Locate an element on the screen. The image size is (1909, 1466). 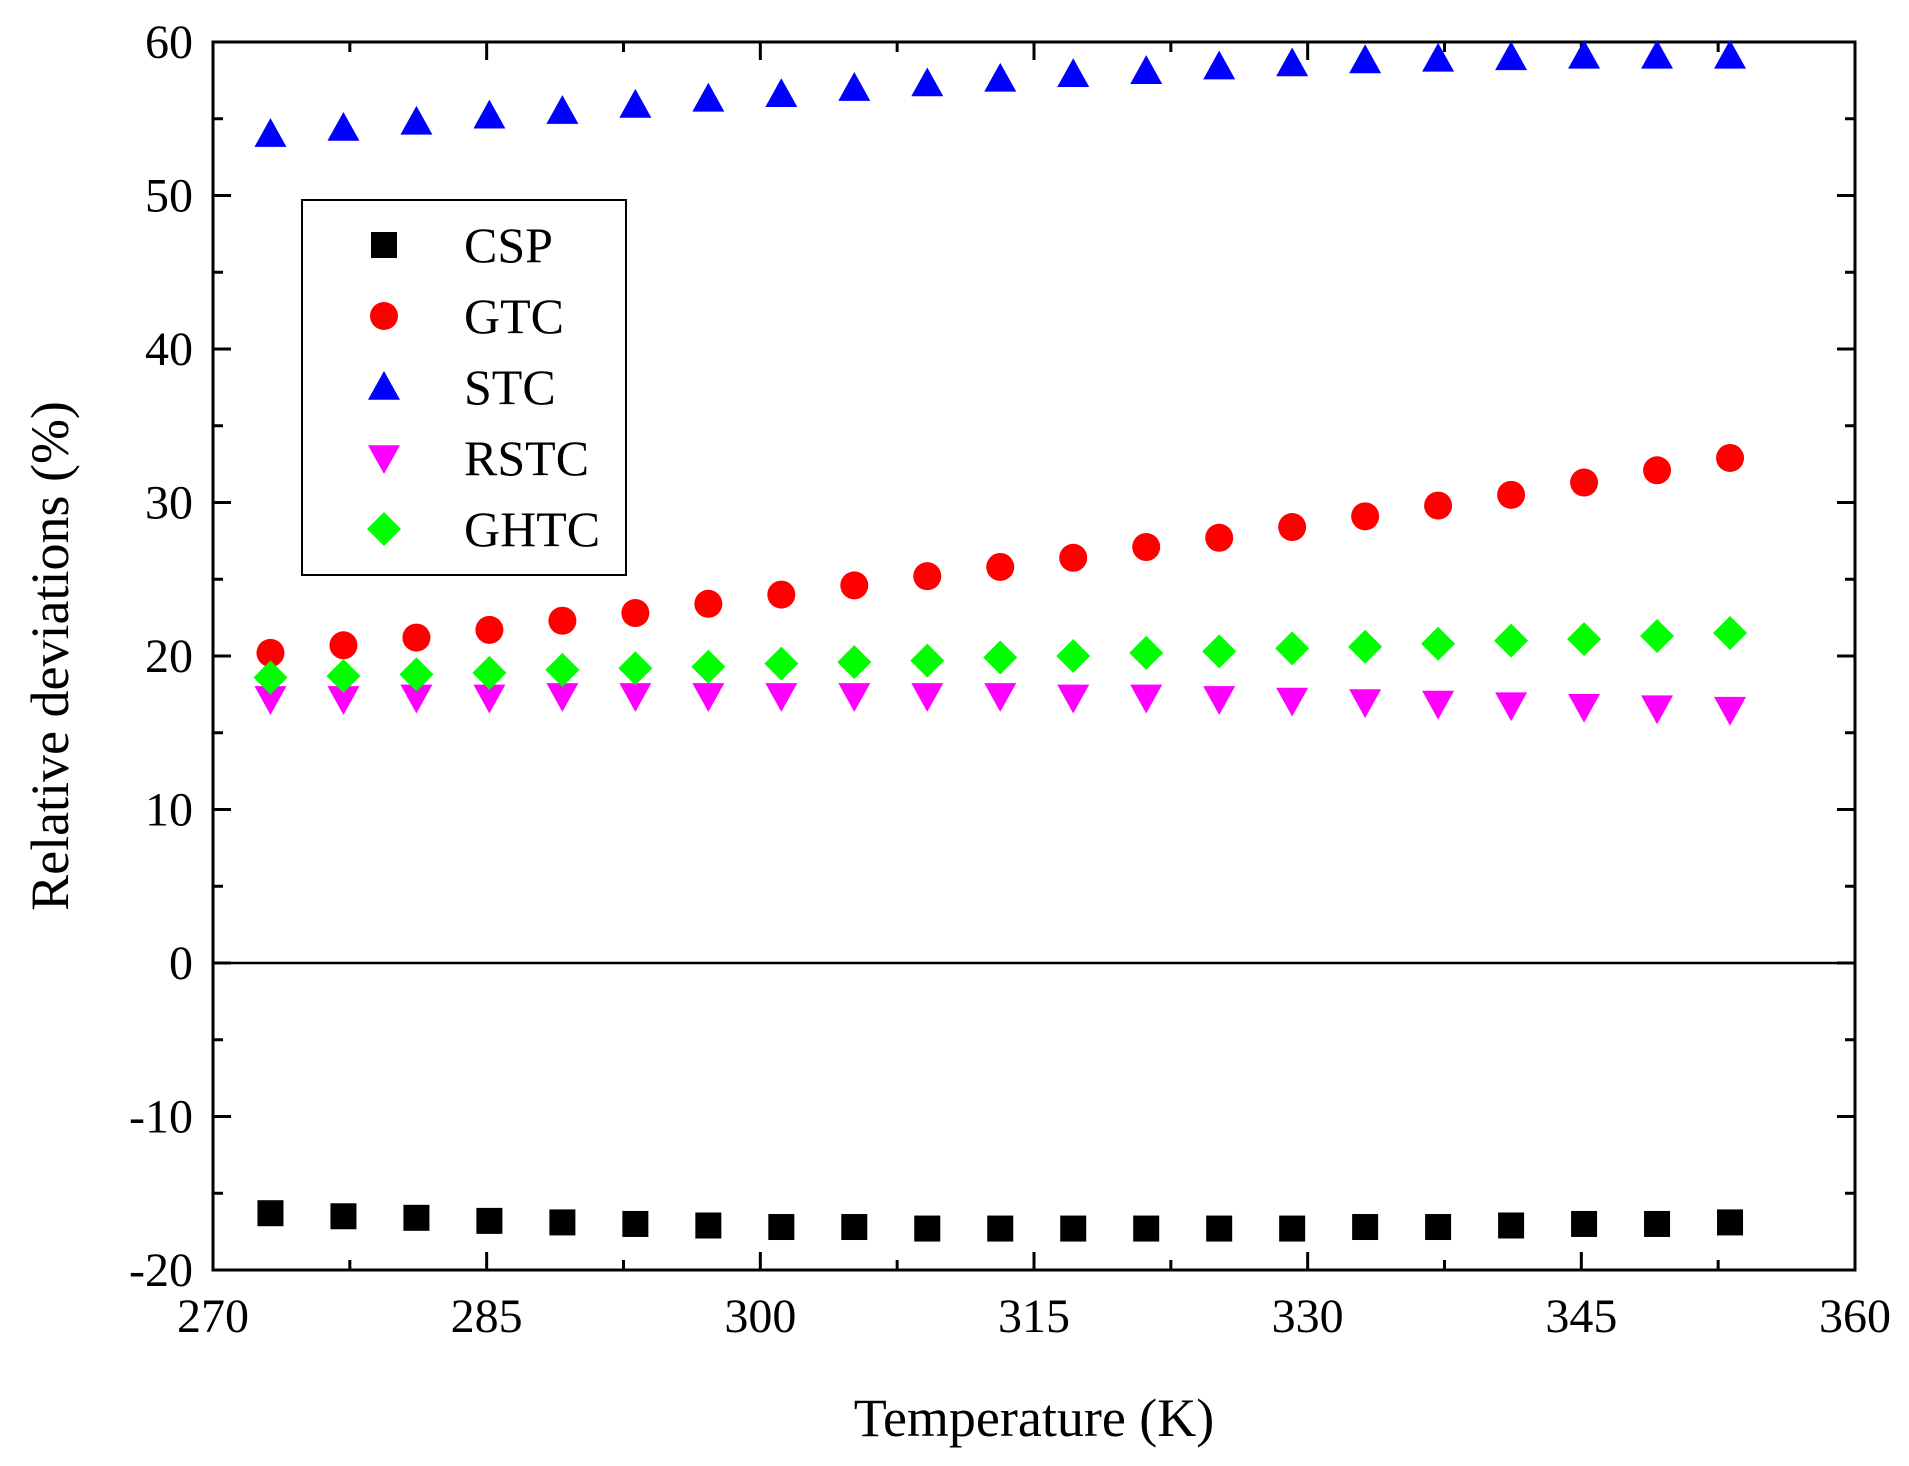
x-tick-label: 285 is located at coordinates (487, 1316).